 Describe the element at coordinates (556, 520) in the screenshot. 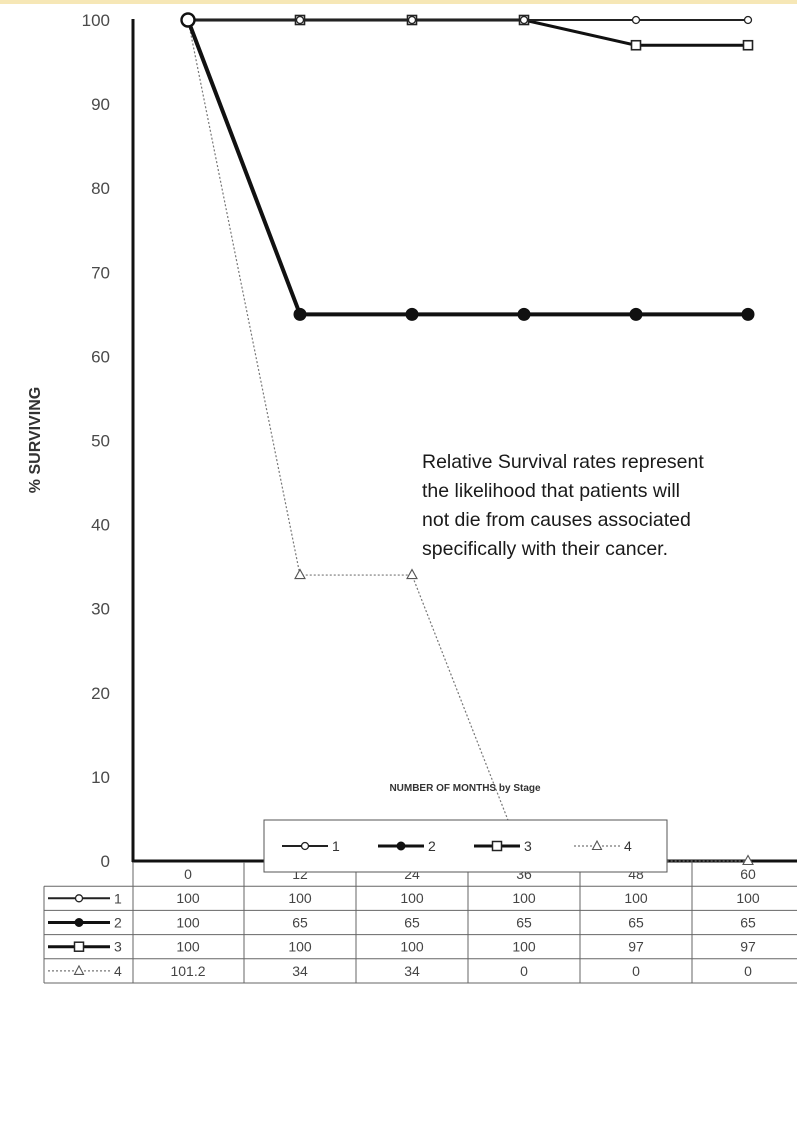

I see `annotation-line: not die from causes associated` at that location.